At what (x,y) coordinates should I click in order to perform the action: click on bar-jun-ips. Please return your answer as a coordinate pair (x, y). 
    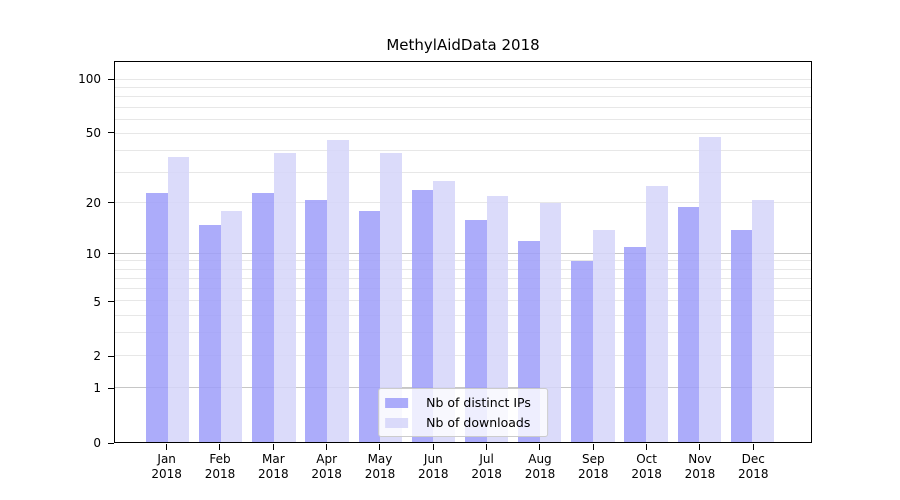
    Looking at the image, I should click on (422, 315).